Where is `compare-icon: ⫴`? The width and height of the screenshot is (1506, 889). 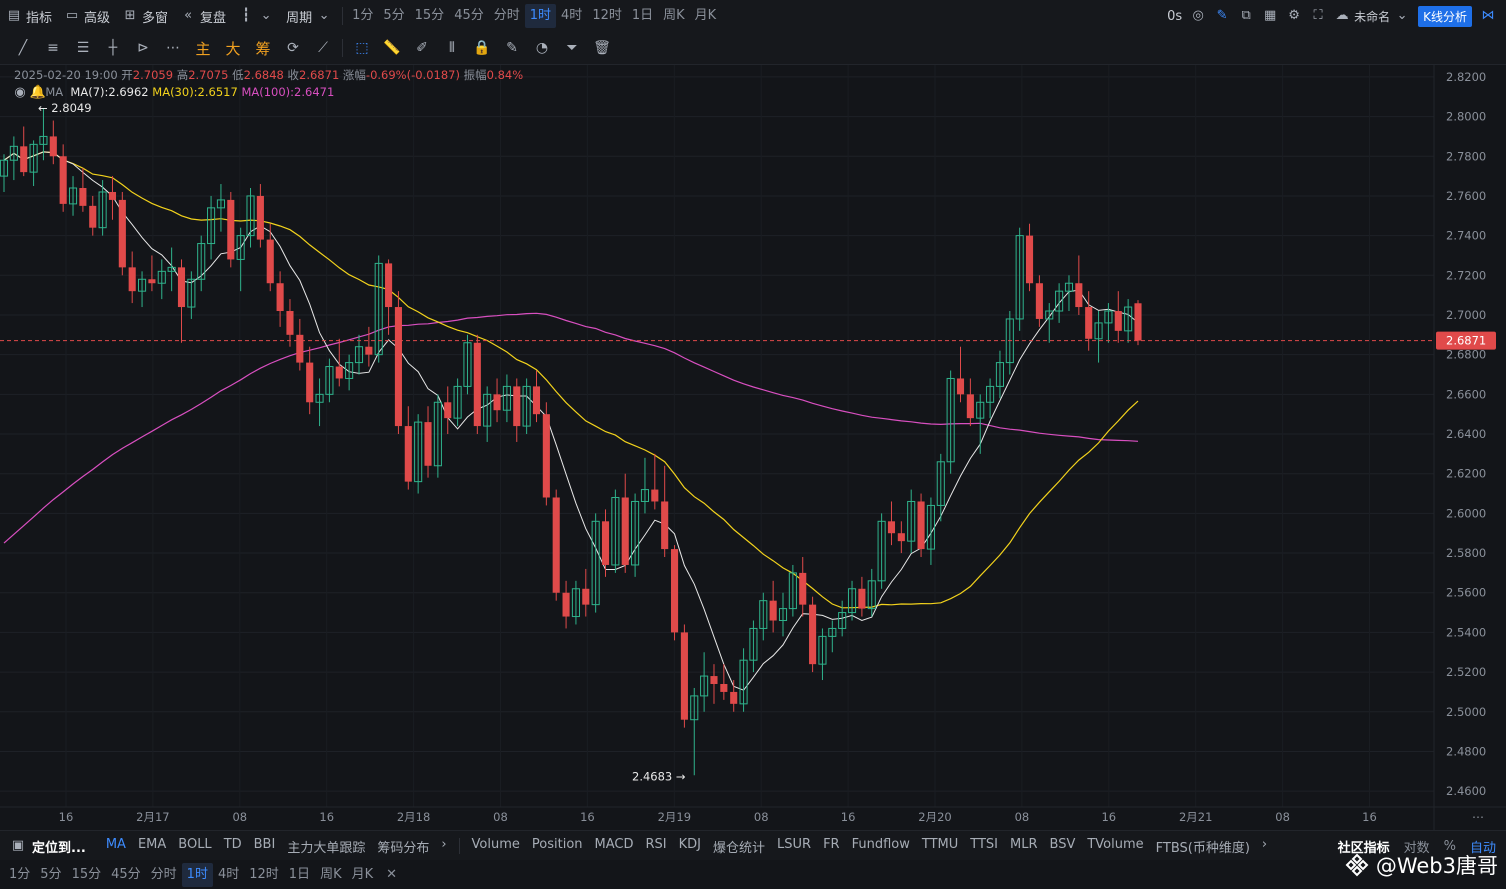
compare-icon: ⫴ is located at coordinates (452, 48).